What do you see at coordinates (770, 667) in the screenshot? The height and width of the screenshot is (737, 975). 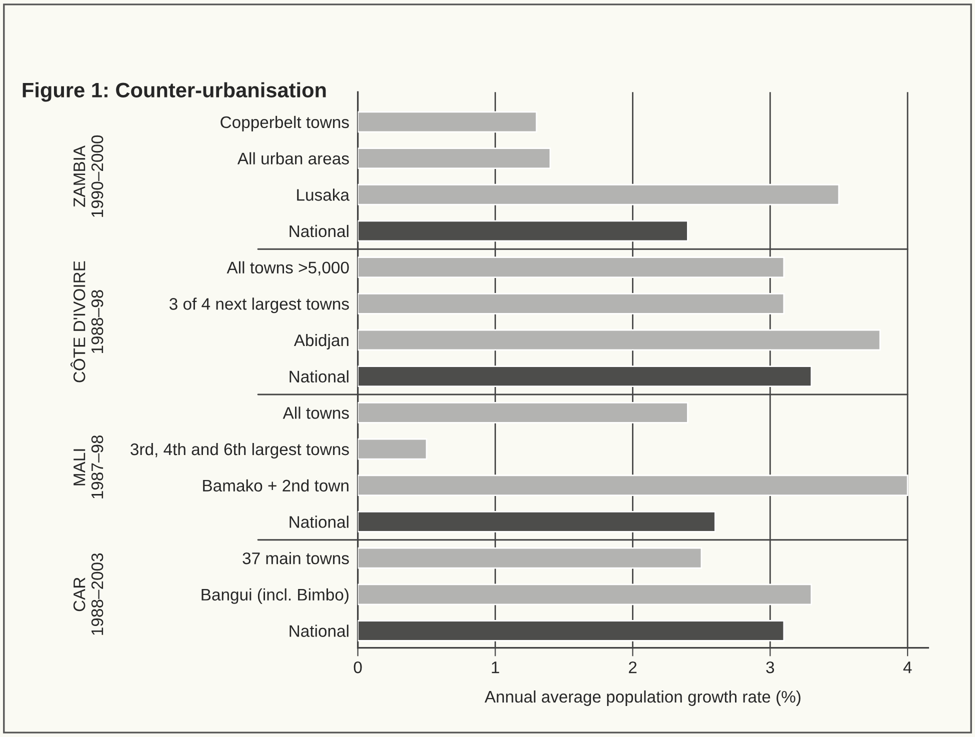 I see `x-tick-label: 3` at bounding box center [770, 667].